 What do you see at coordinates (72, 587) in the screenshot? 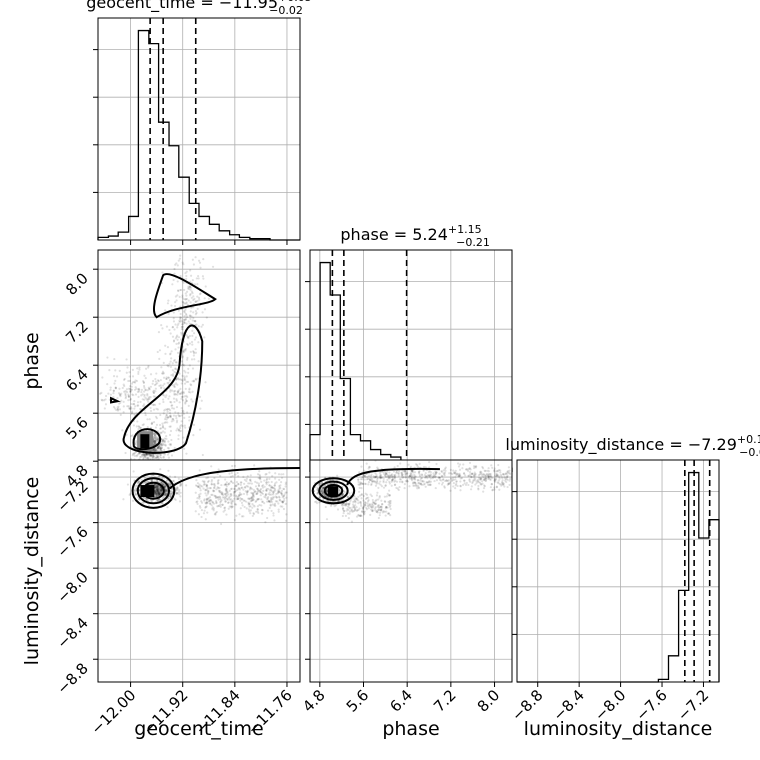
I see `ytick-label-luminosity_distance-2: −8.0` at bounding box center [72, 587].